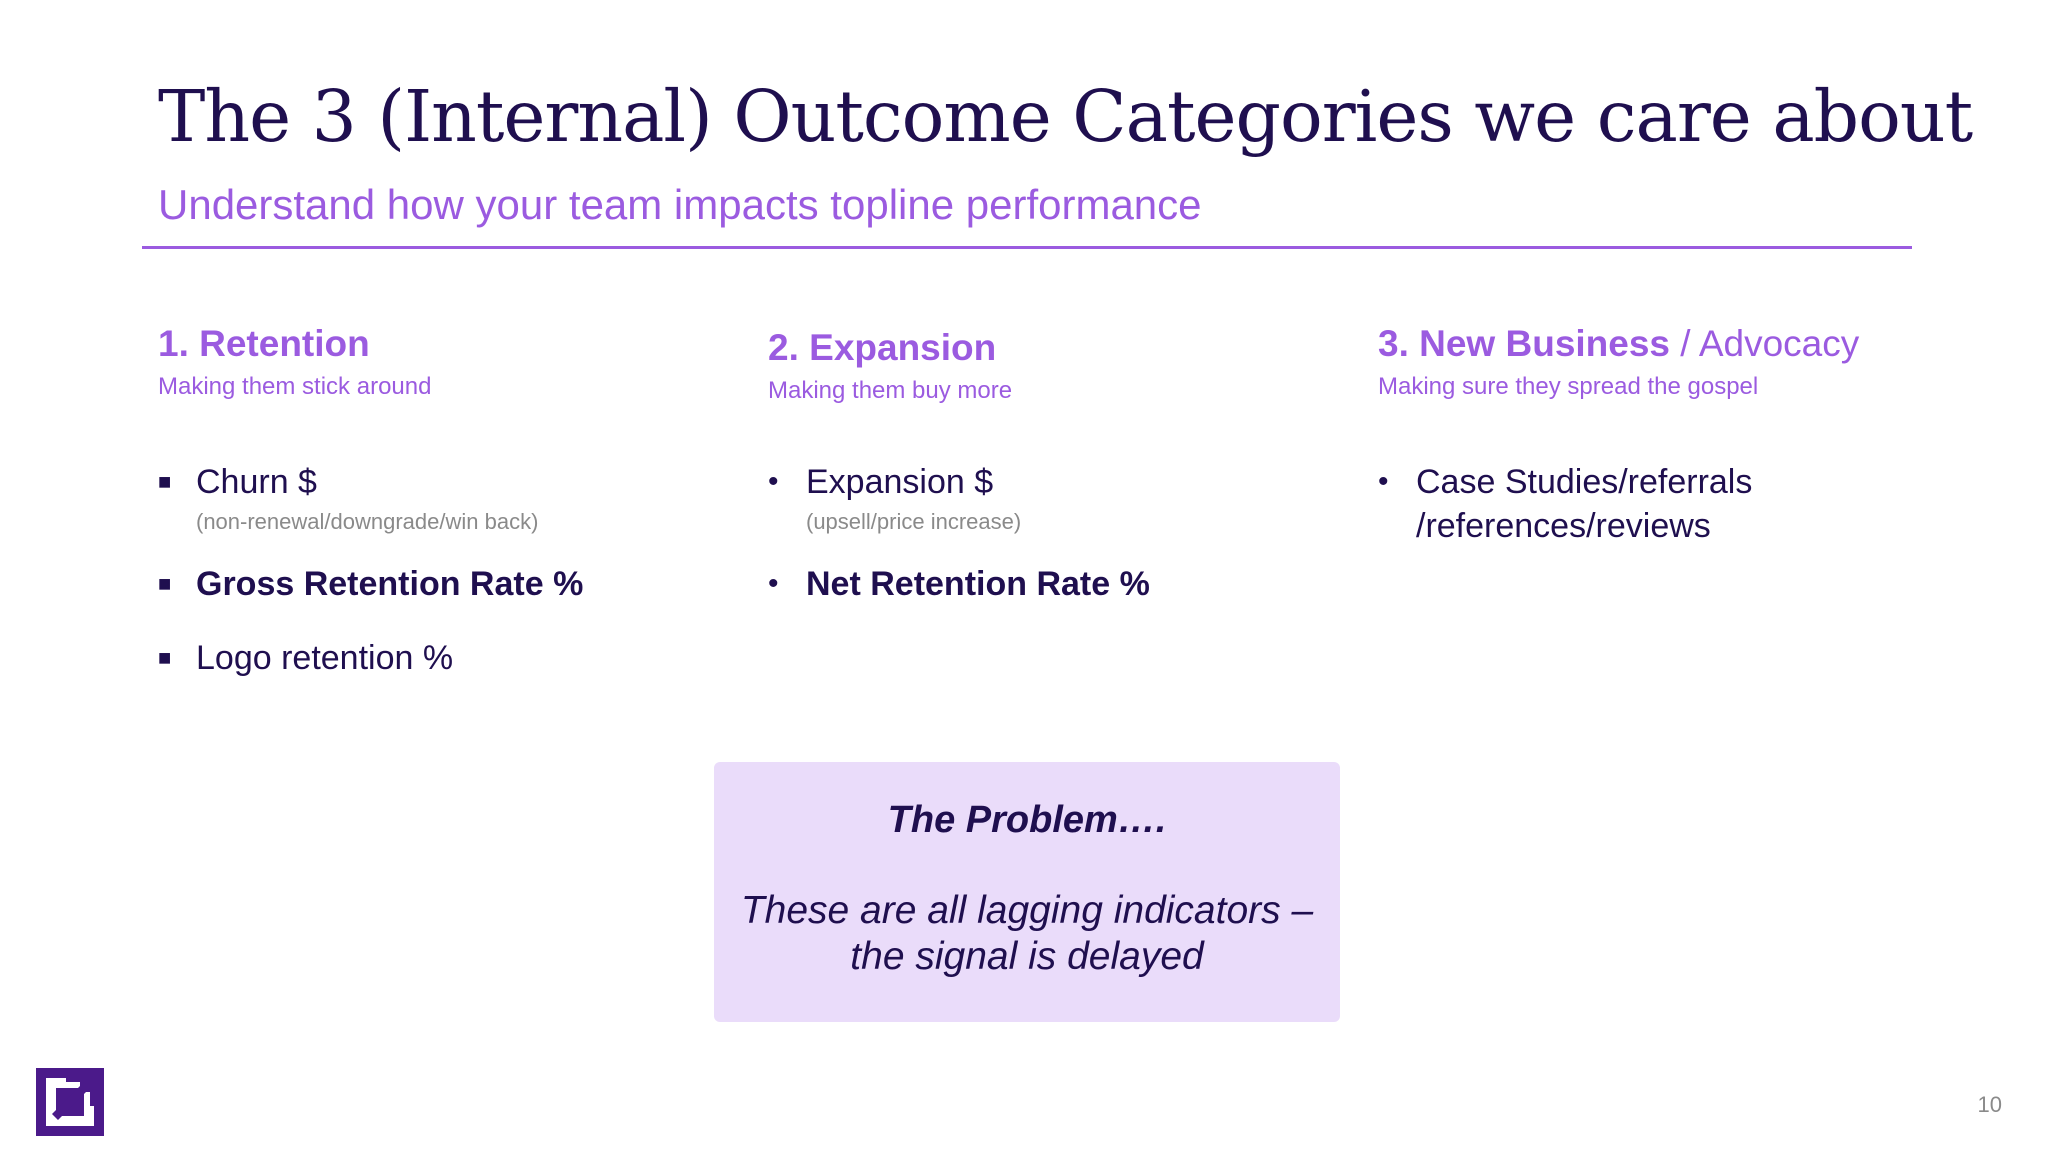  I want to click on category-subheading: Making them stick around, so click(295, 386).